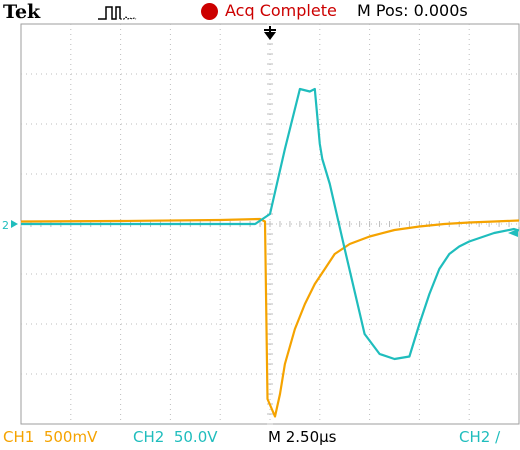 This screenshot has width=520, height=450. I want to click on acq-status-label: Acq Complete, so click(281, 10).